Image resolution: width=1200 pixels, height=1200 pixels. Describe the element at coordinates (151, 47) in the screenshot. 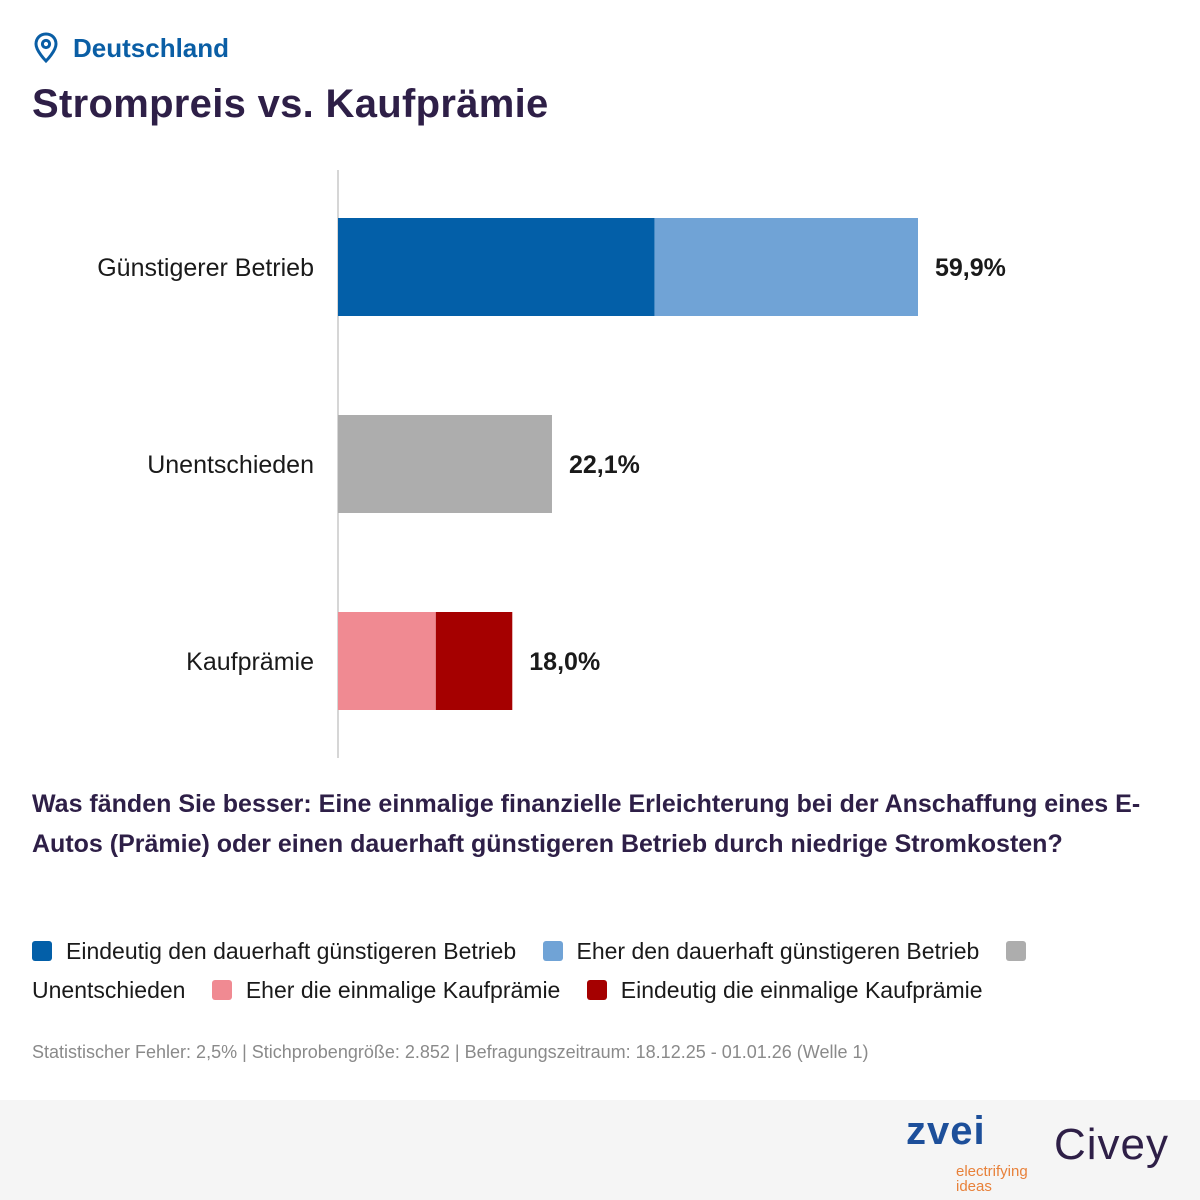

I see `location-label: Deutschland` at that location.